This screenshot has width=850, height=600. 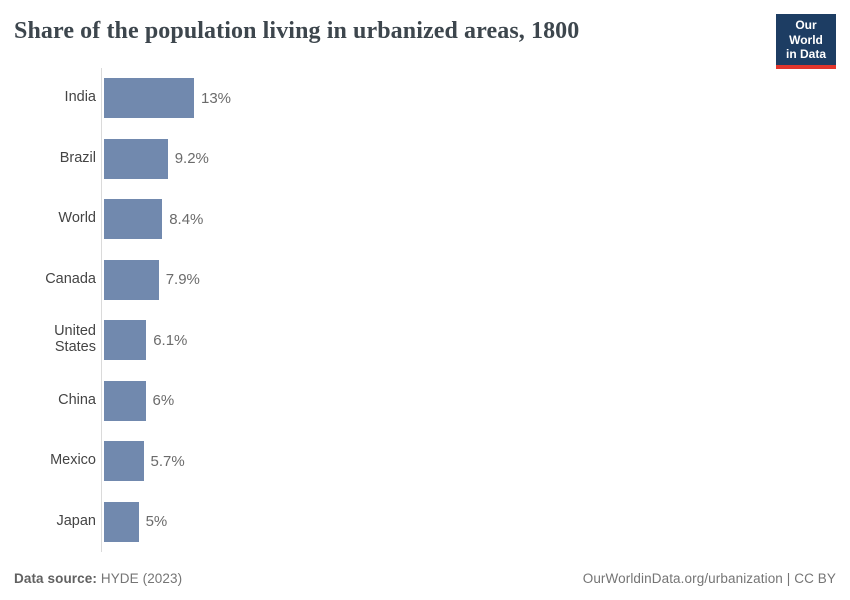 What do you see at coordinates (80, 97) in the screenshot?
I see `category-label: India` at bounding box center [80, 97].